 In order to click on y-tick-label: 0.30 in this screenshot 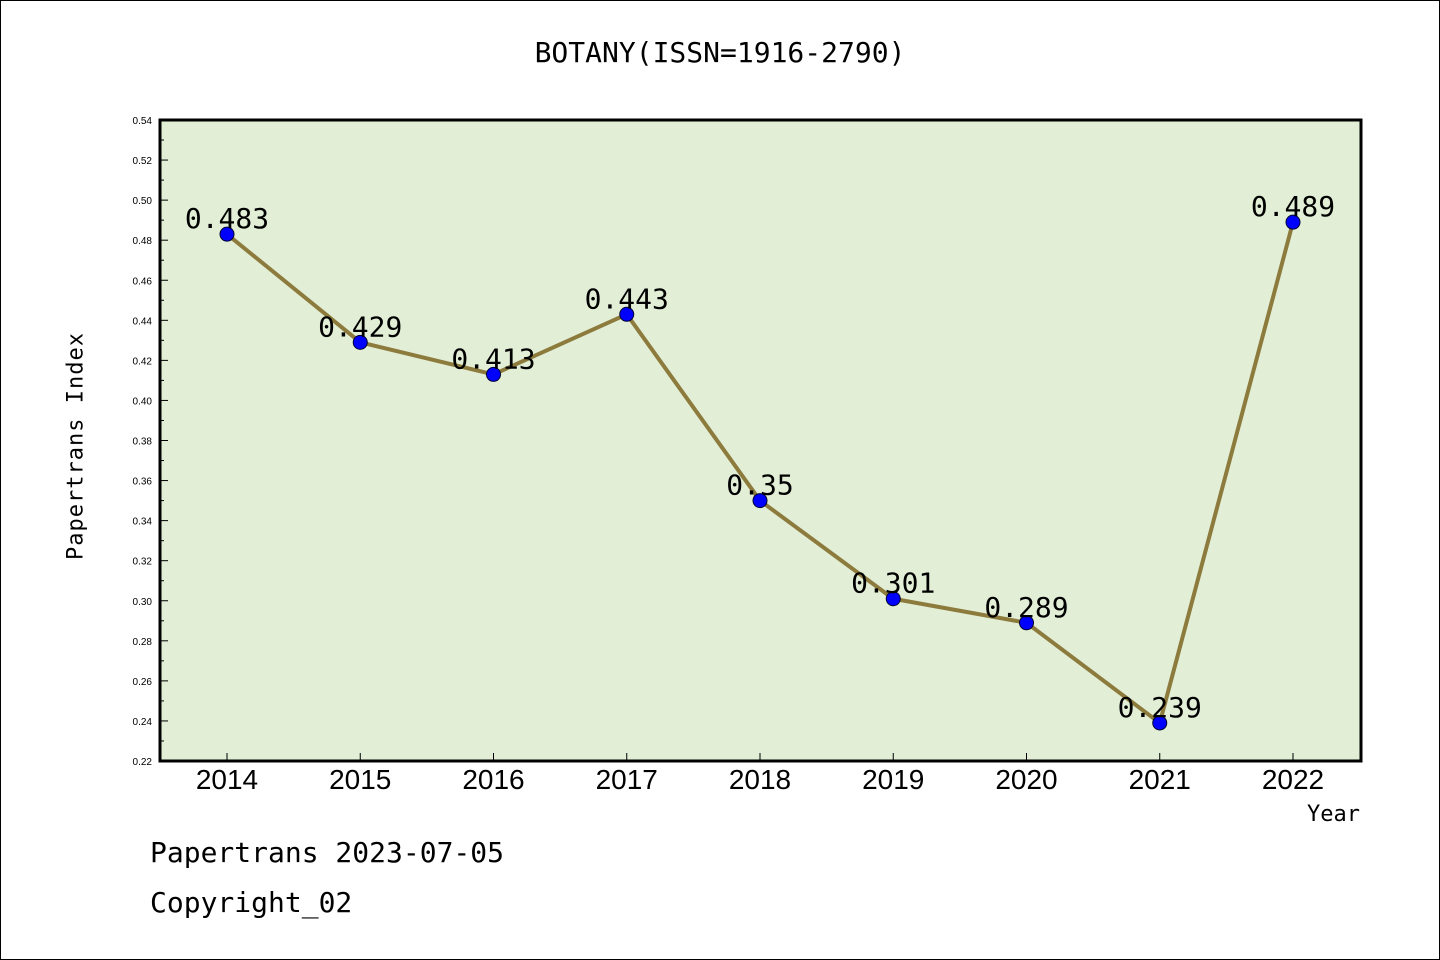, I will do `click(143, 602)`.